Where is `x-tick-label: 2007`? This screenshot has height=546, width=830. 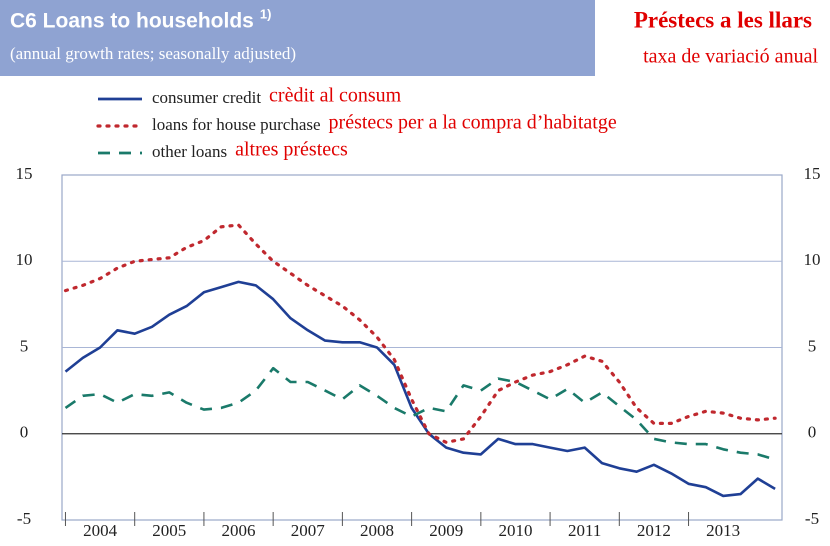 x-tick-label: 2007 is located at coordinates (308, 530).